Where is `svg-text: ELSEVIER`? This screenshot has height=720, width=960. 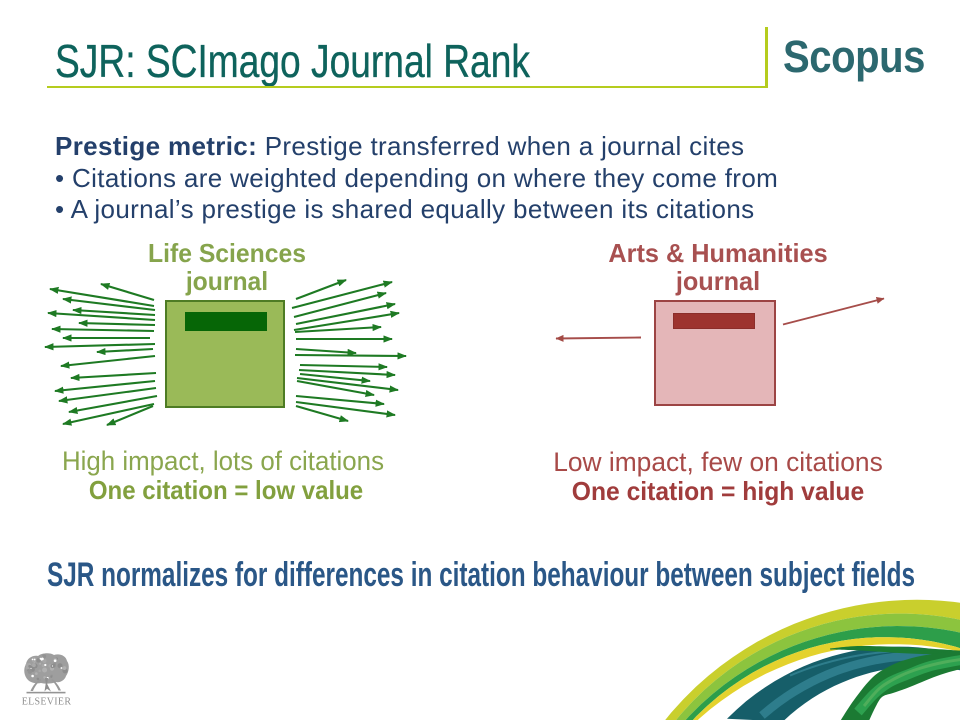
svg-text: ELSEVIER is located at coordinates (47, 702).